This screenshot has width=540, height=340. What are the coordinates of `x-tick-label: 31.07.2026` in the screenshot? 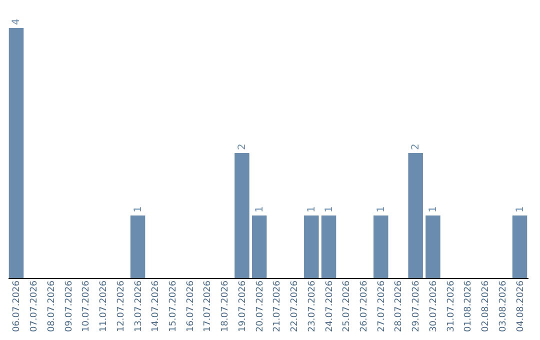 It's located at (451, 306).